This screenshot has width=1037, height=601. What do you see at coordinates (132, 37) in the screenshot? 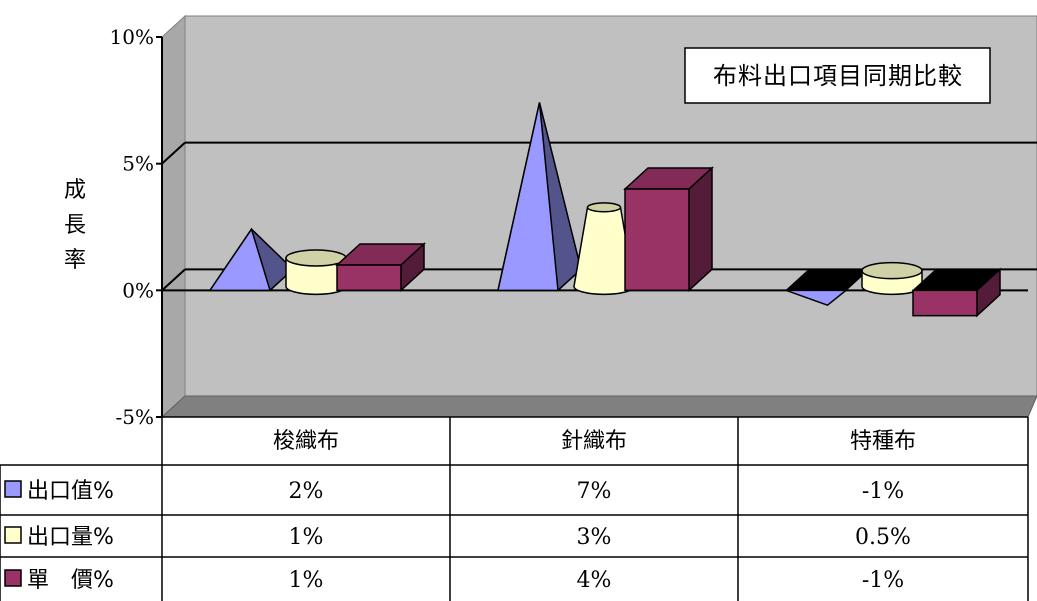
I see `y-tick-label: 10%` at bounding box center [132, 37].